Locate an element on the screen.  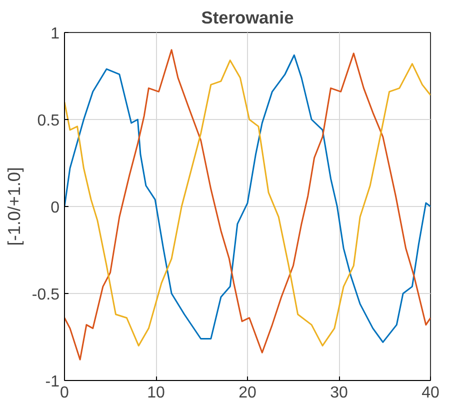
y-tick-label: -0.5 is located at coordinates (46, 295).